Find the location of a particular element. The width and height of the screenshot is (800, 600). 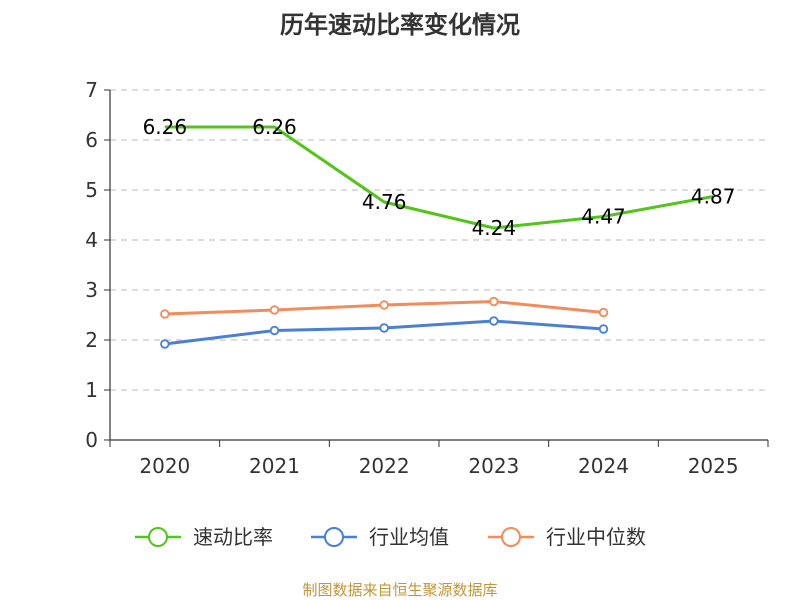

series-line is located at coordinates (439, 177).